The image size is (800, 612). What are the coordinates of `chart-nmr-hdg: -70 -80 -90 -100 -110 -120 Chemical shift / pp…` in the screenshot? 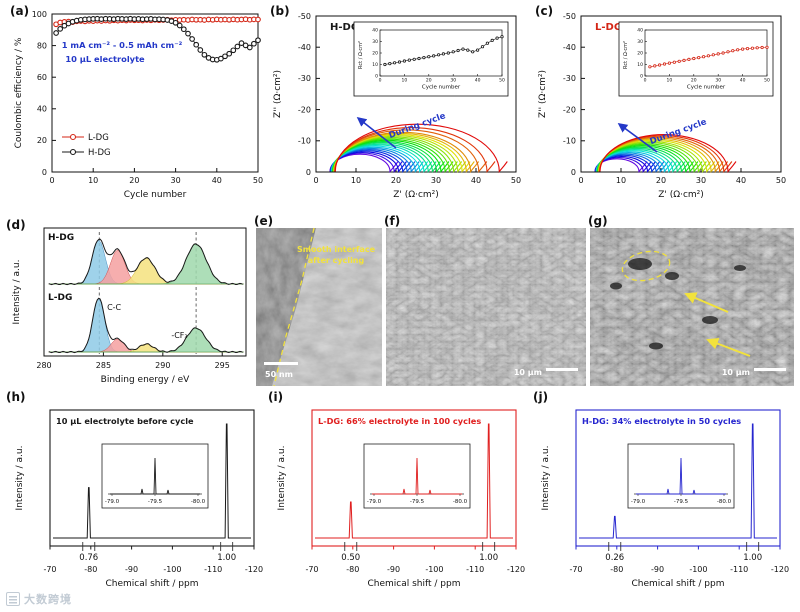 It's located at (665, 499).